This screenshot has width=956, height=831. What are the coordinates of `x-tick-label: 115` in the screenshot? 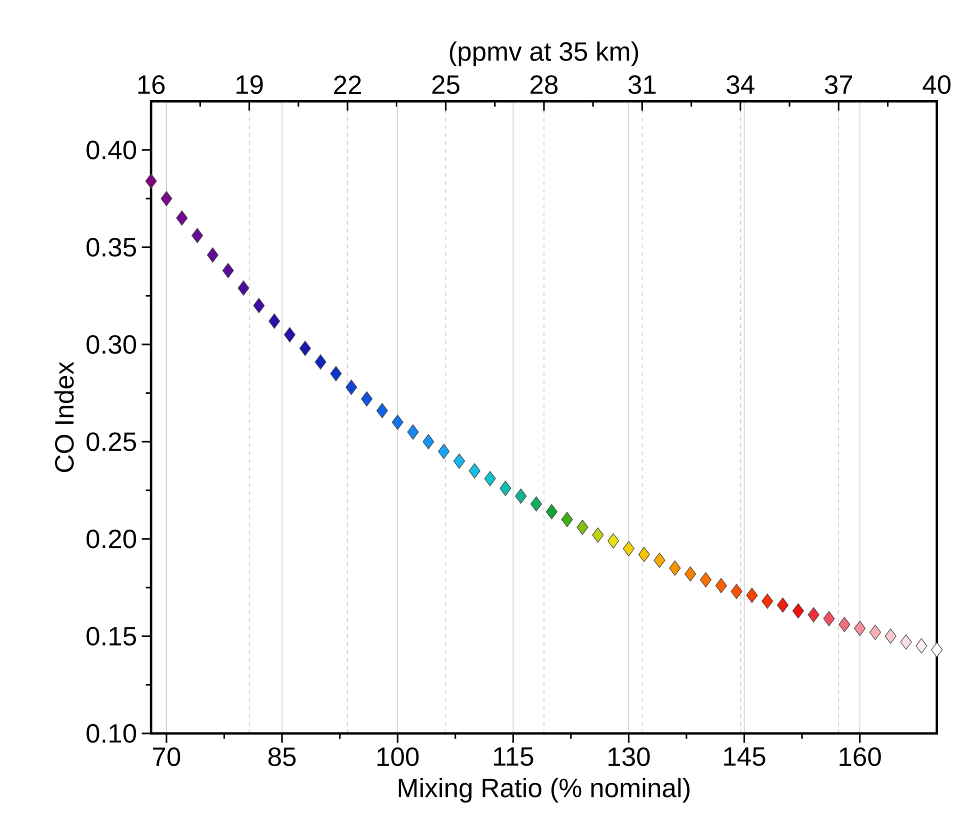 It's located at (514, 756).